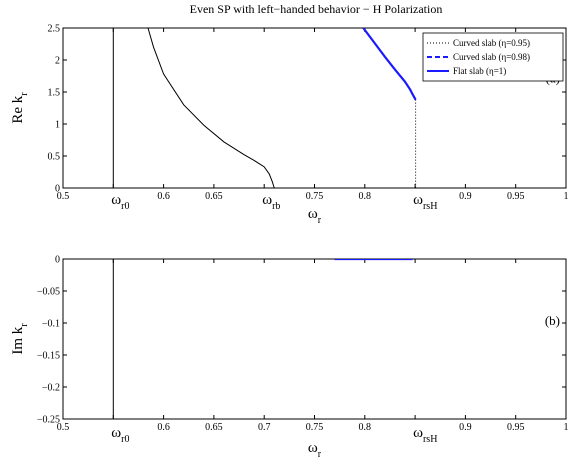 The height and width of the screenshot is (466, 569). I want to click on y-tick-label: −0.2, so click(51, 388).